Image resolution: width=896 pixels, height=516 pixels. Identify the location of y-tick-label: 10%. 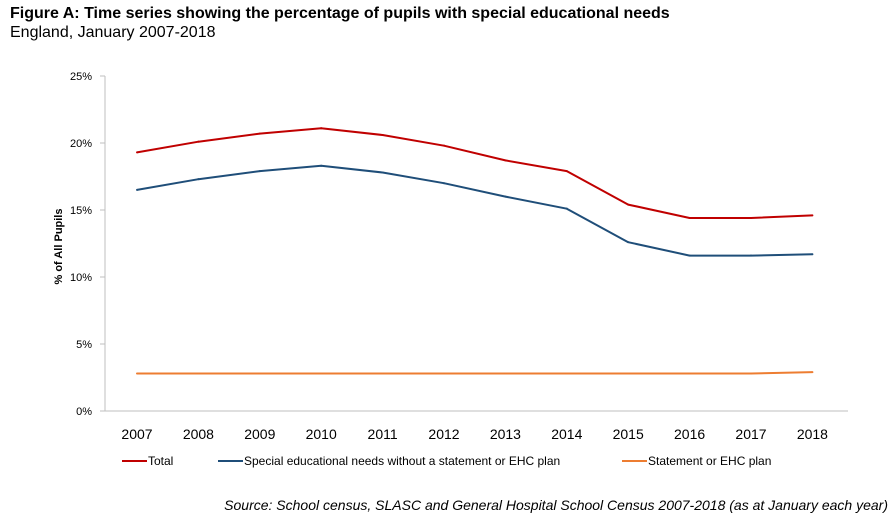
(81, 278).